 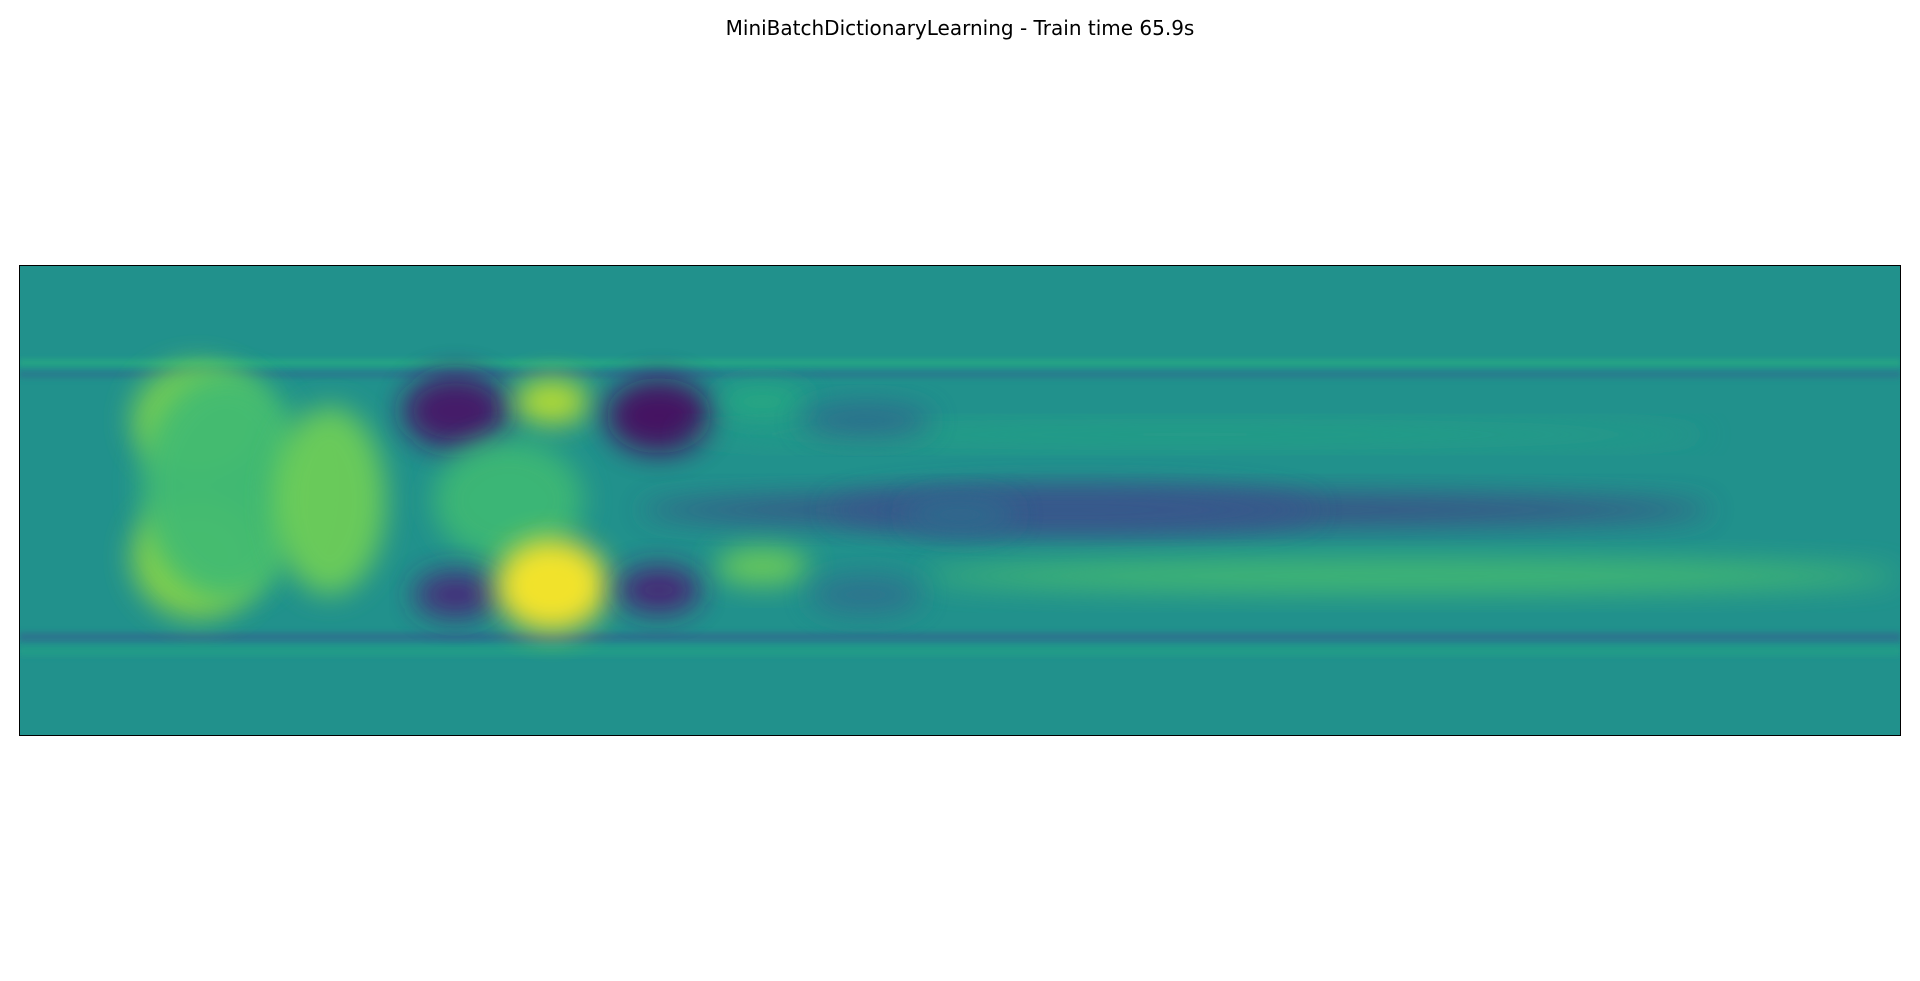 I want to click on heatmap-upper-thin-band, so click(x=960, y=363).